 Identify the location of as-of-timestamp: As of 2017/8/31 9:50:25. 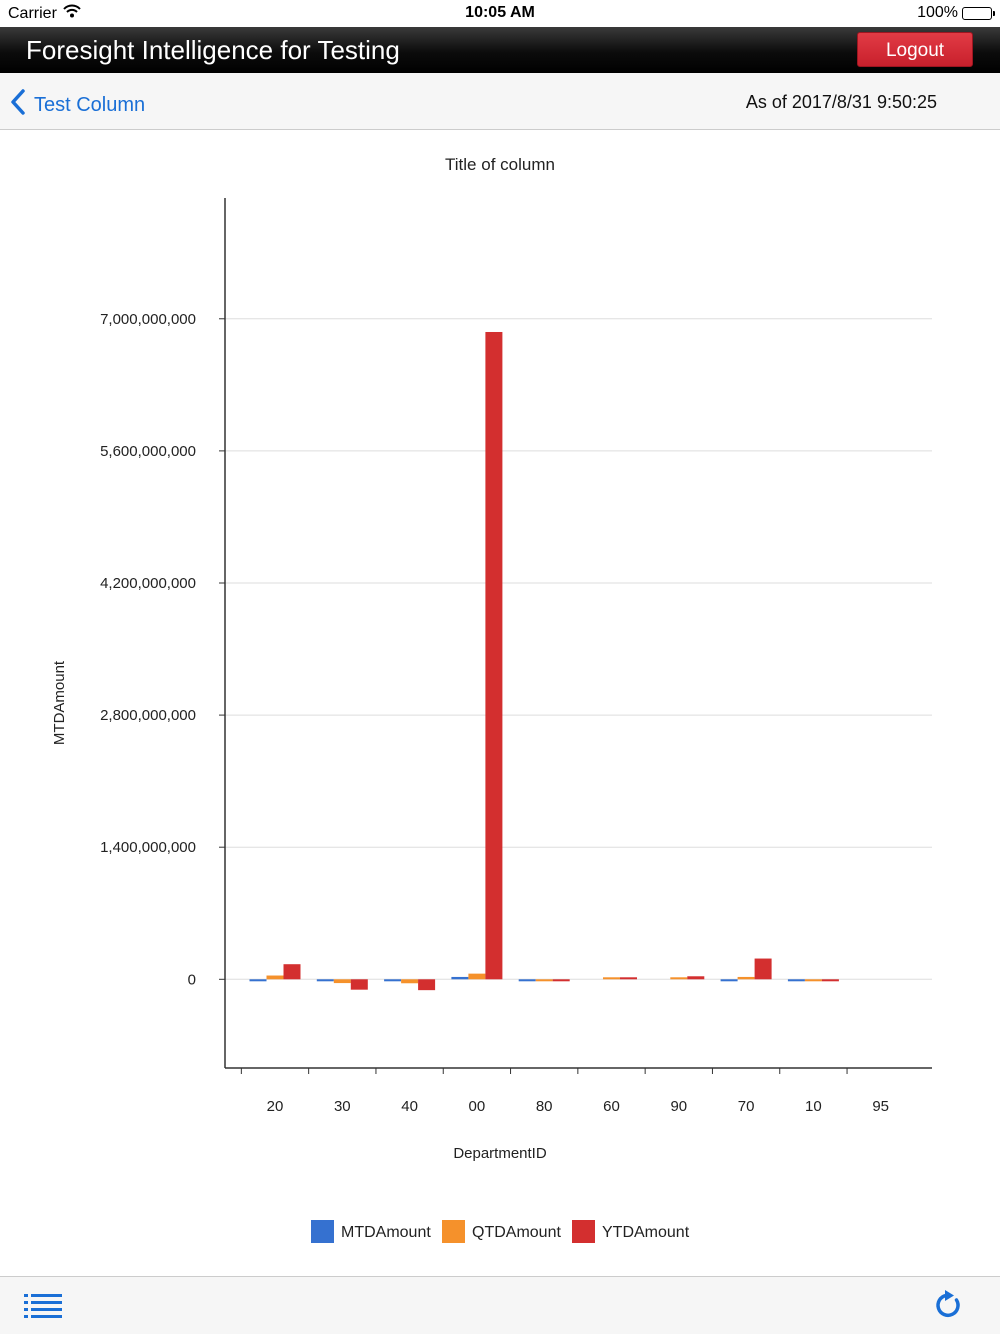
(841, 102).